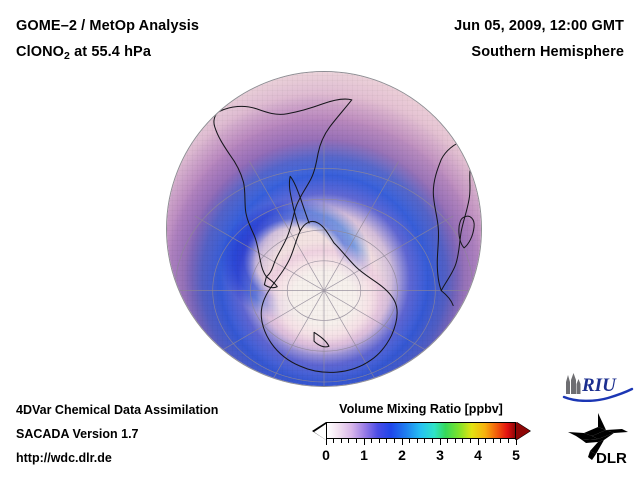 The image size is (640, 480). What do you see at coordinates (421, 442) in the screenshot?
I see `colorbar-ticks` at bounding box center [421, 442].